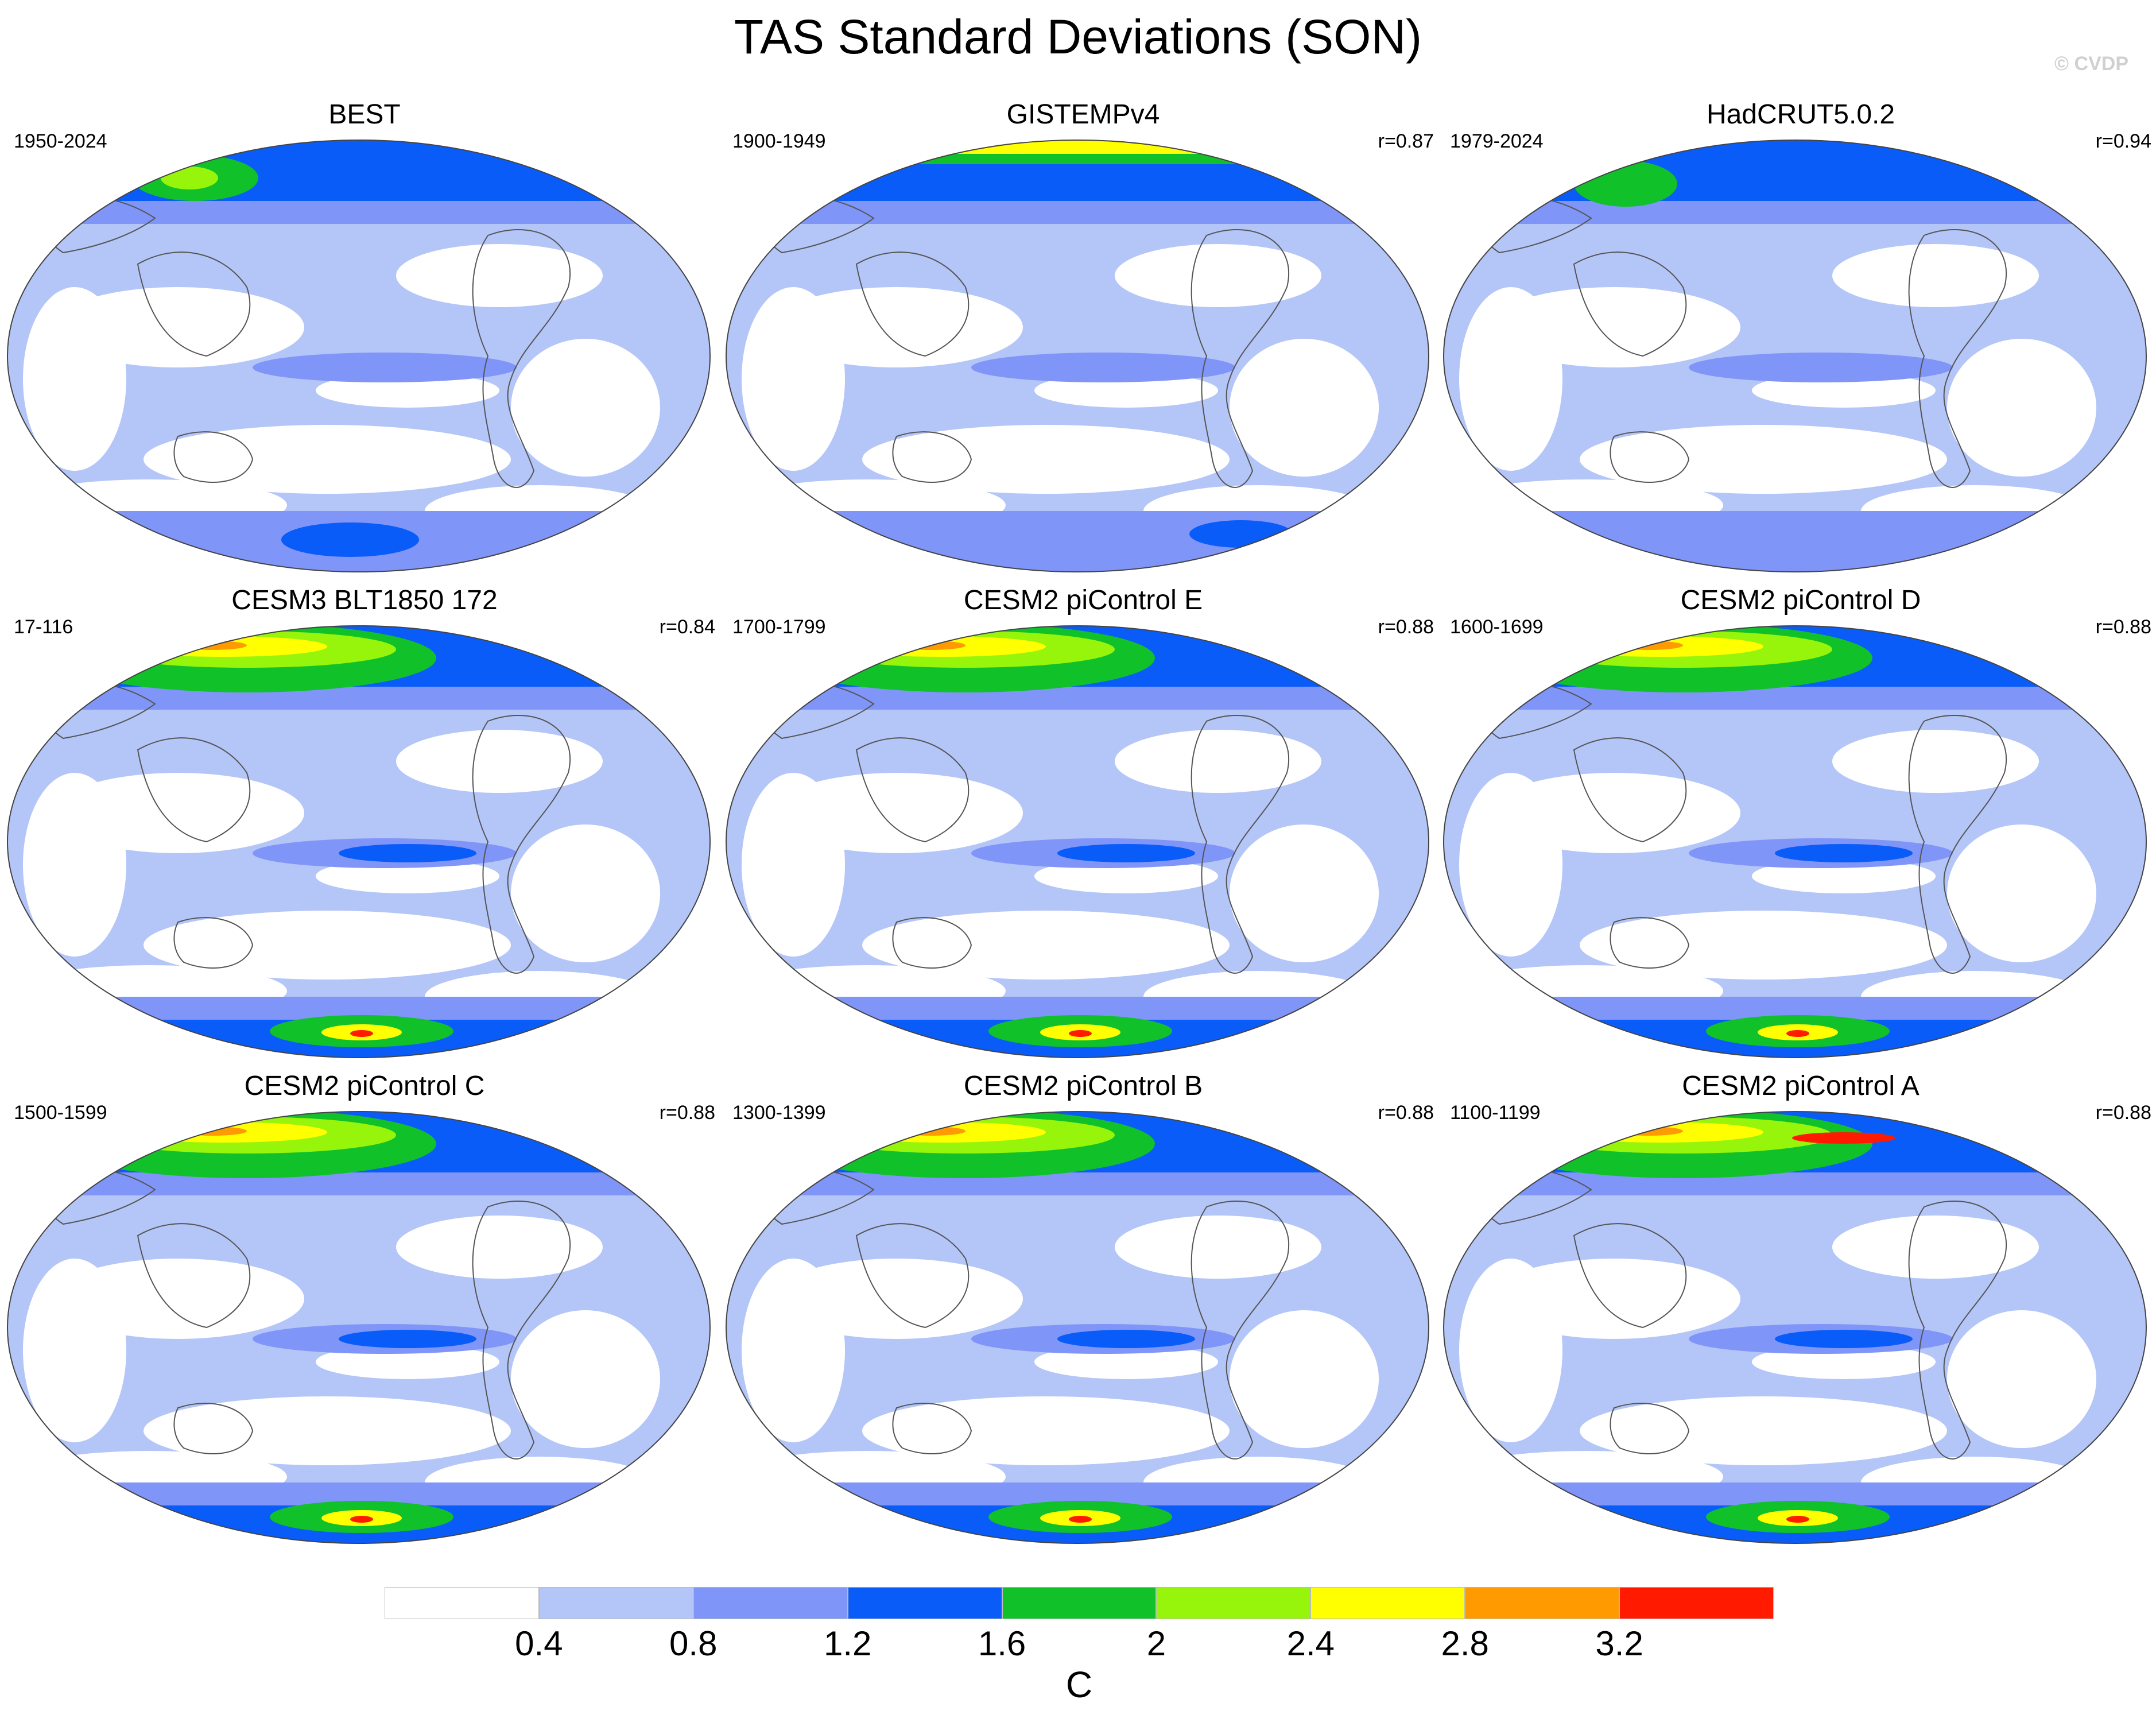  What do you see at coordinates (1079, 1603) in the screenshot?
I see `colorbar` at bounding box center [1079, 1603].